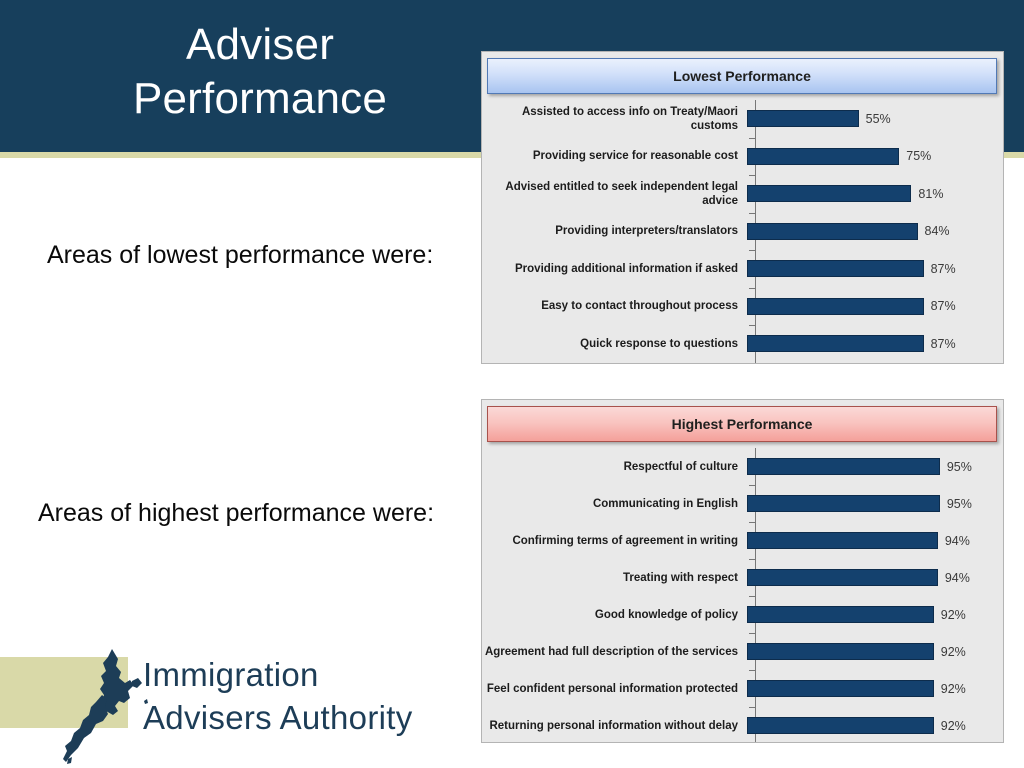 The width and height of the screenshot is (1024, 768). Describe the element at coordinates (742, 76) in the screenshot. I see `chart-lowest-title: Lowest Performance` at that location.